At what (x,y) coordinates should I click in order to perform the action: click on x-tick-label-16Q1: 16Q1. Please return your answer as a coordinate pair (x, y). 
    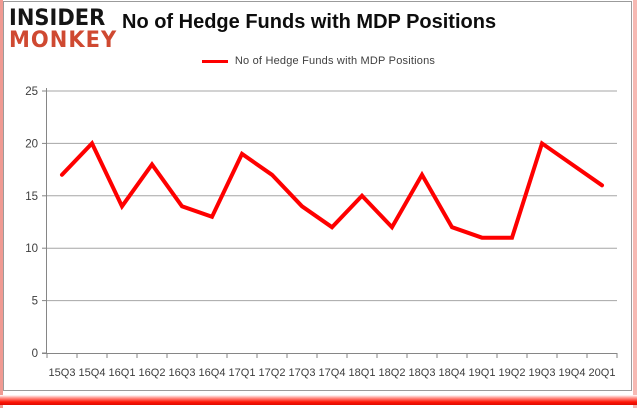
    Looking at the image, I should click on (122, 373).